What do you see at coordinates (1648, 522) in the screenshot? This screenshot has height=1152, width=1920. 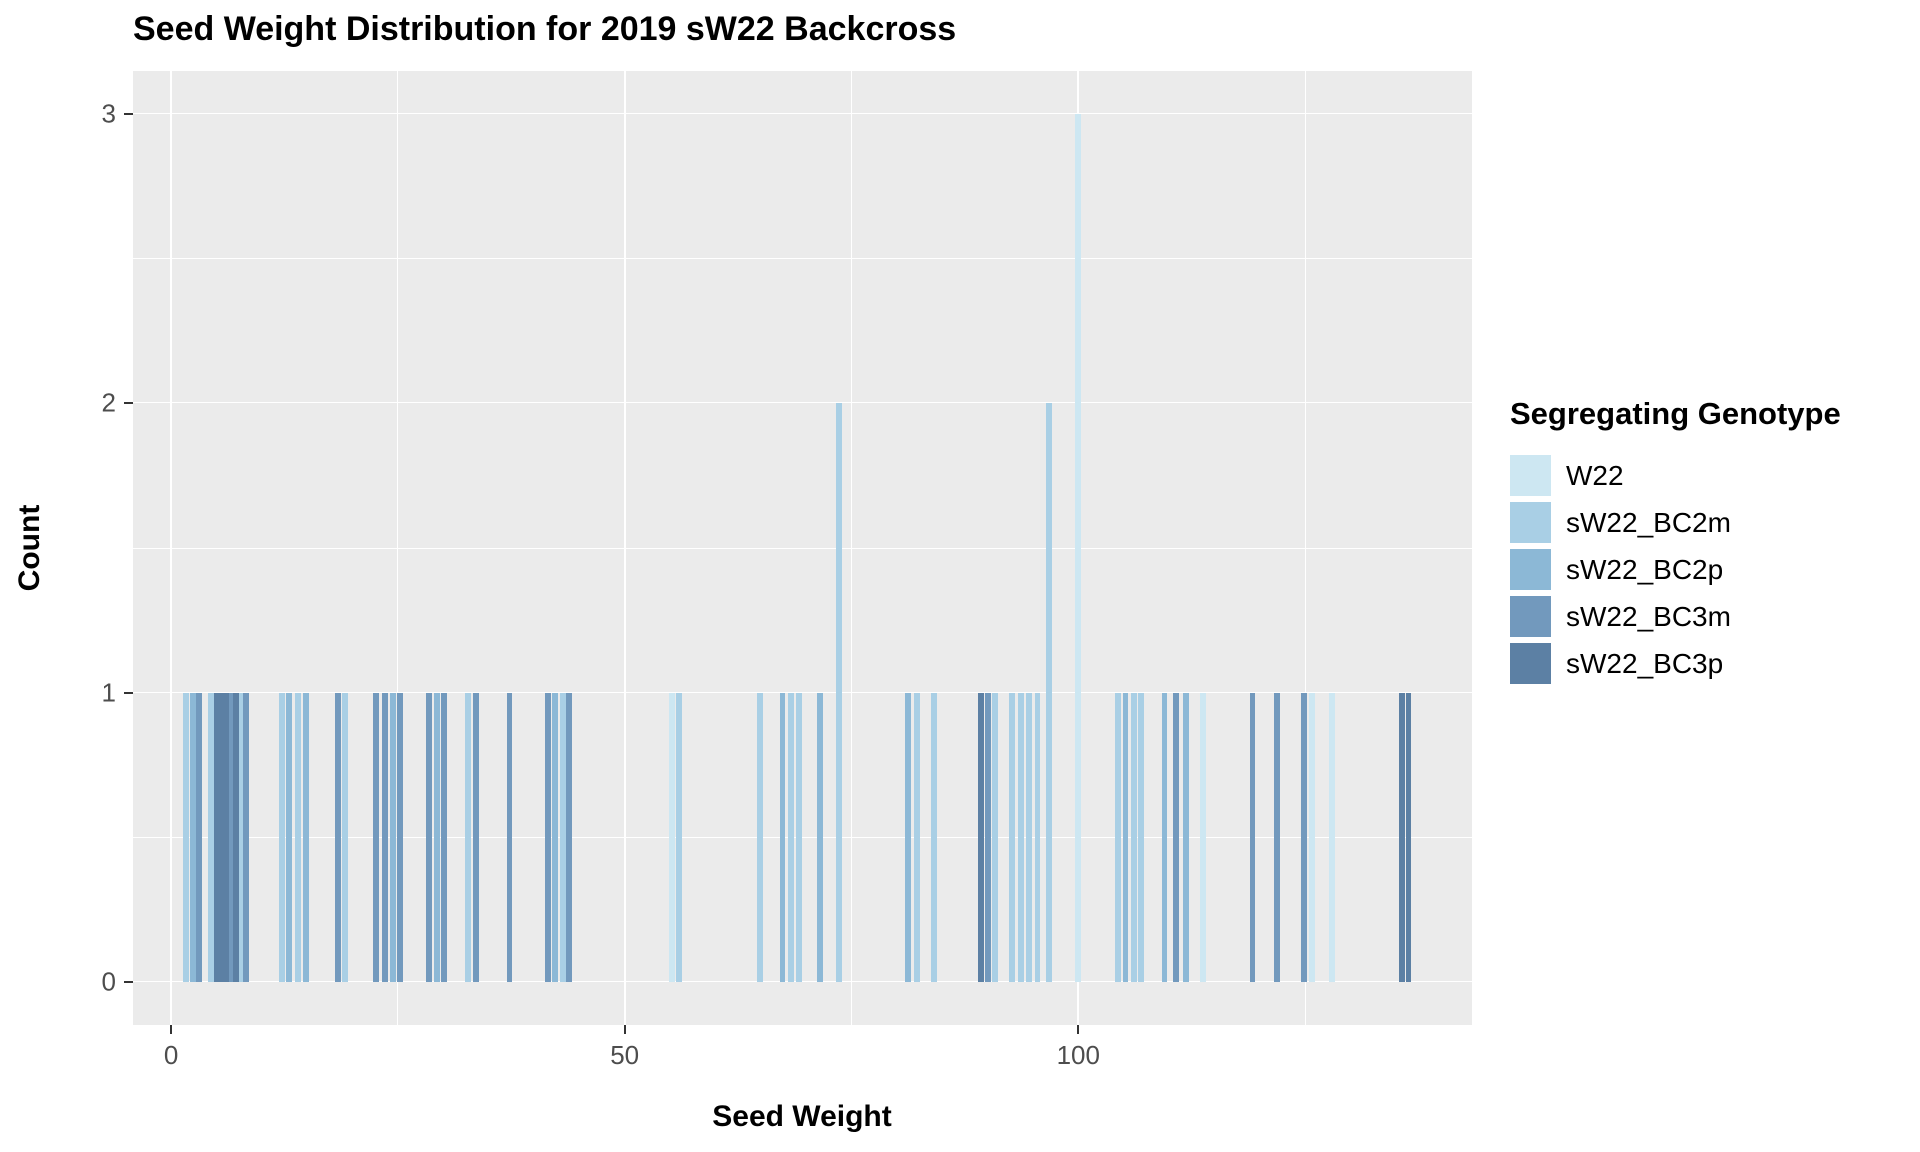 I see `legend-label: sW22_BC2m` at bounding box center [1648, 522].